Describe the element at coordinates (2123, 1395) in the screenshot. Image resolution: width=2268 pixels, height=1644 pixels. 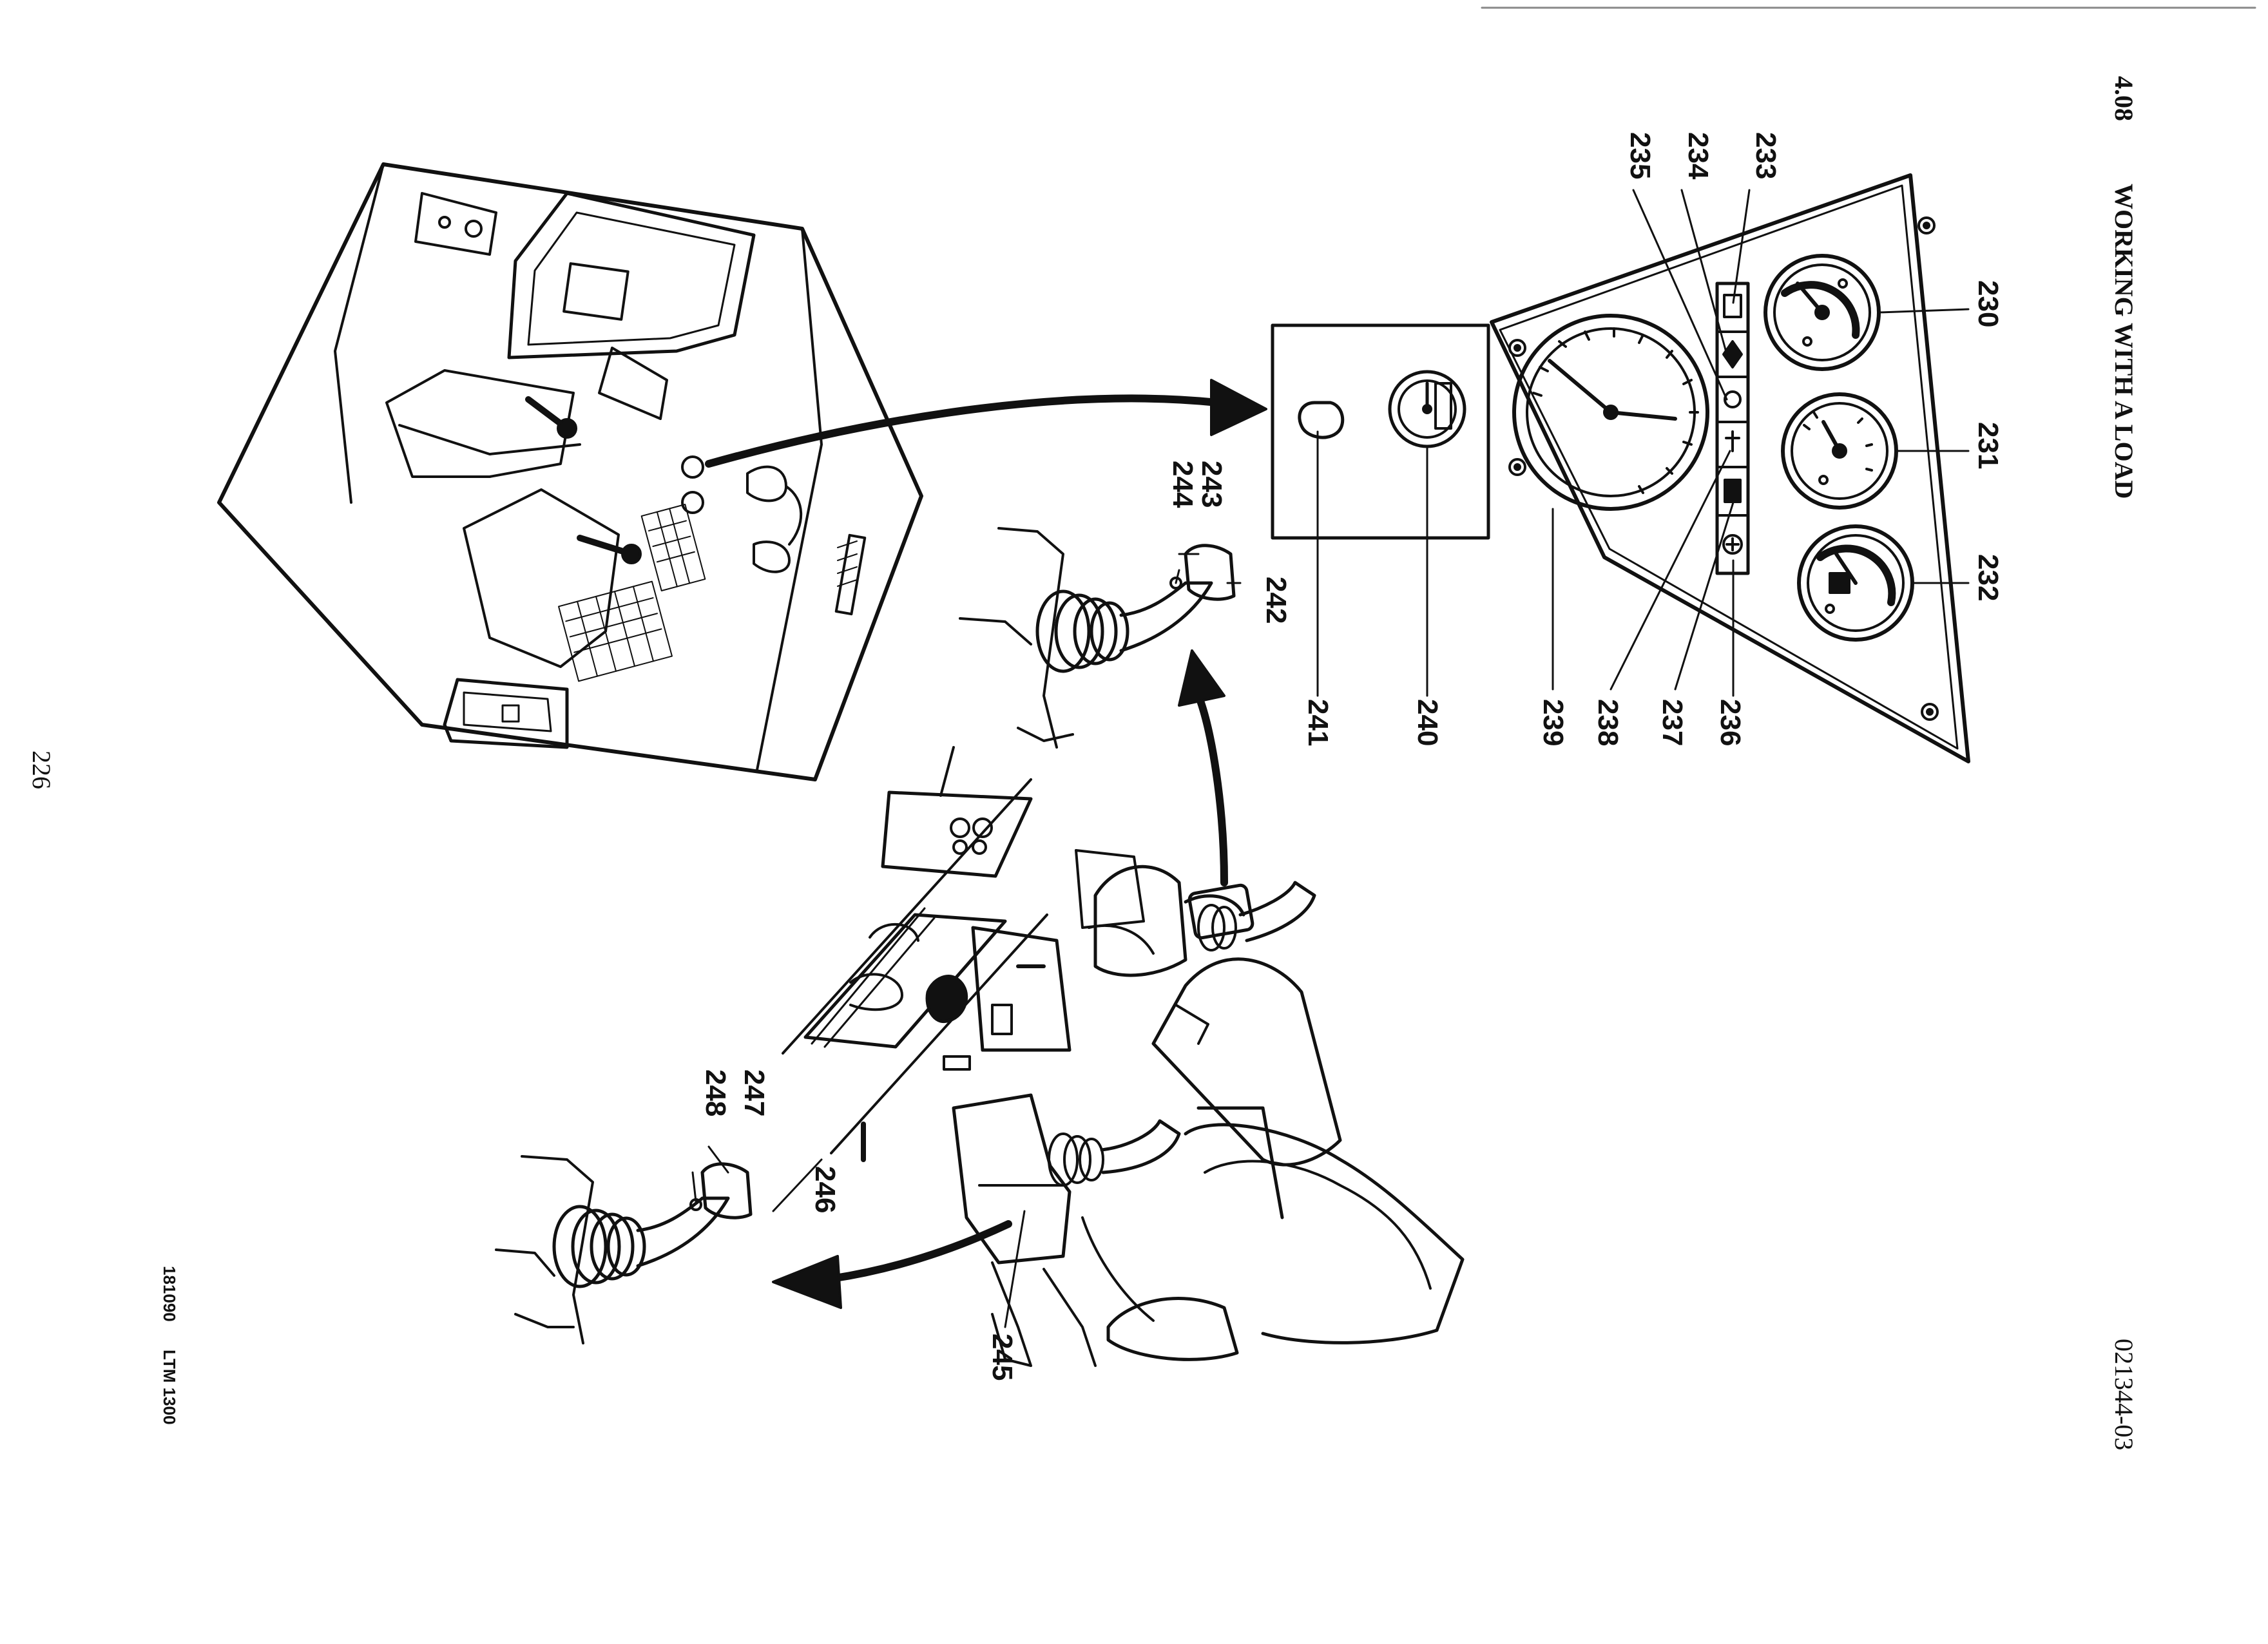
I see `document-code: 021344-03` at that location.